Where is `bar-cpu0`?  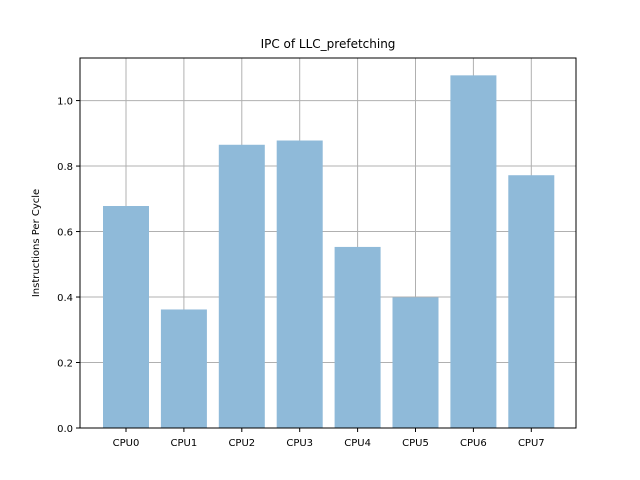
bar-cpu0 is located at coordinates (126, 317).